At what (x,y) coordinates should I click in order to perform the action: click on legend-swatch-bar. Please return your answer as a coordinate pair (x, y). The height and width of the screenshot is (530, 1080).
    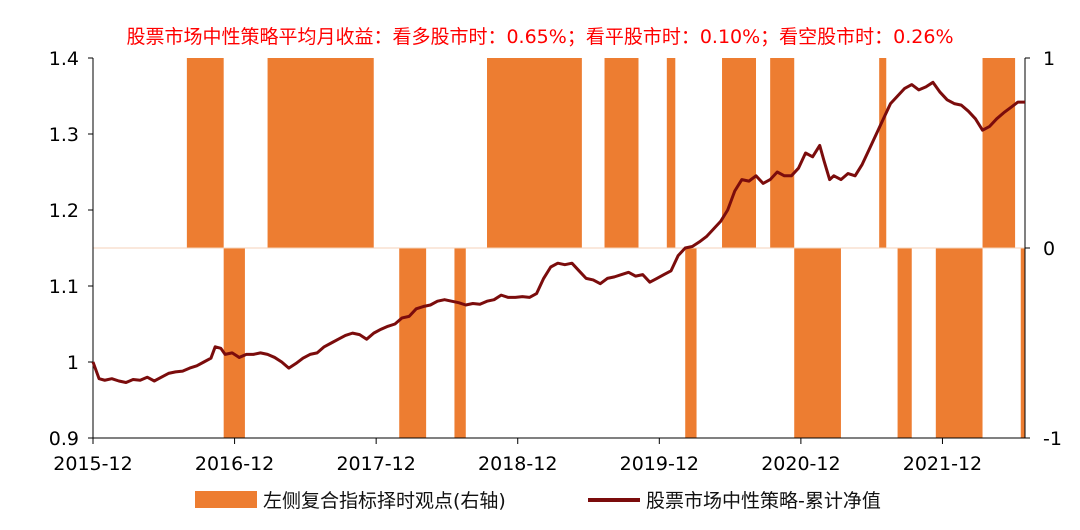
    Looking at the image, I should click on (226, 499).